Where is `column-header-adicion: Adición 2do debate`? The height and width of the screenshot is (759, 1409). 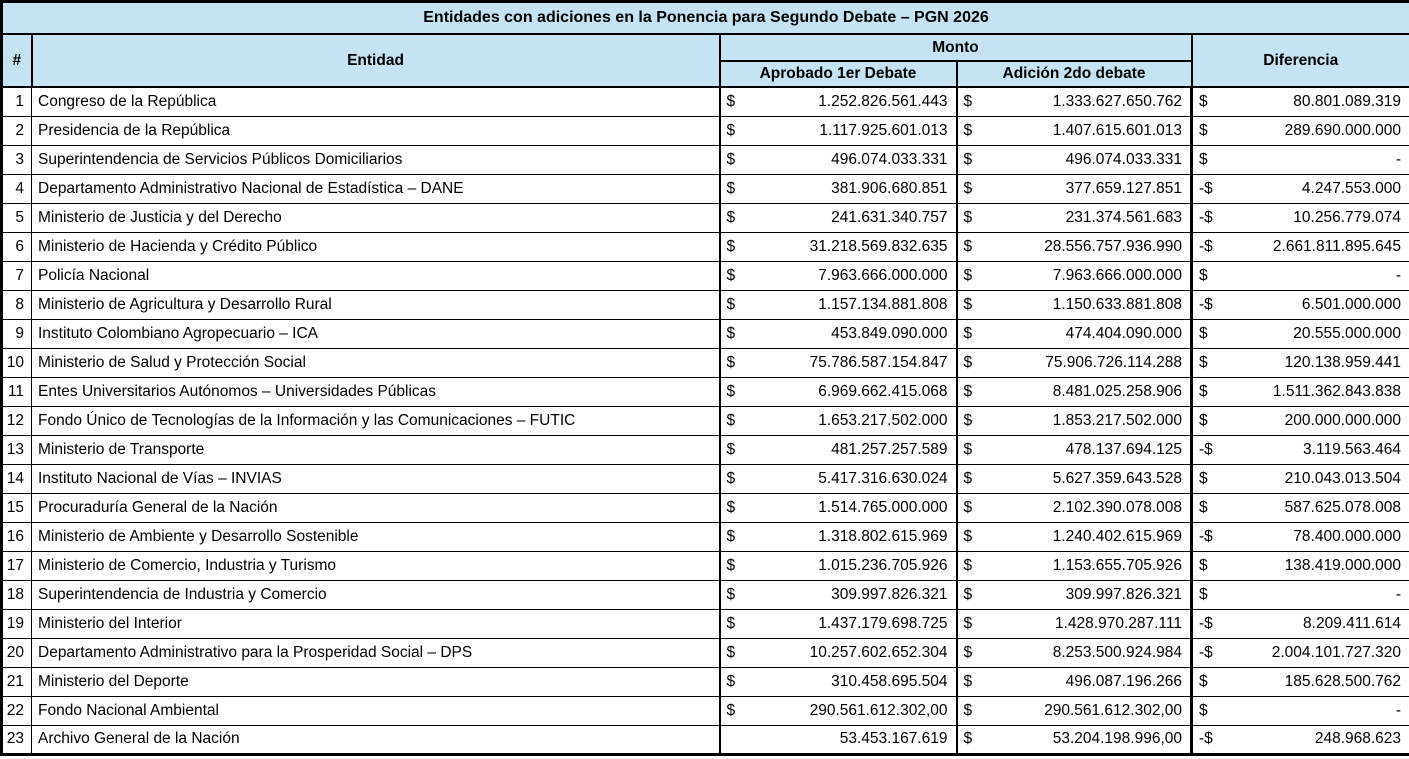 column-header-adicion: Adición 2do debate is located at coordinates (1074, 74).